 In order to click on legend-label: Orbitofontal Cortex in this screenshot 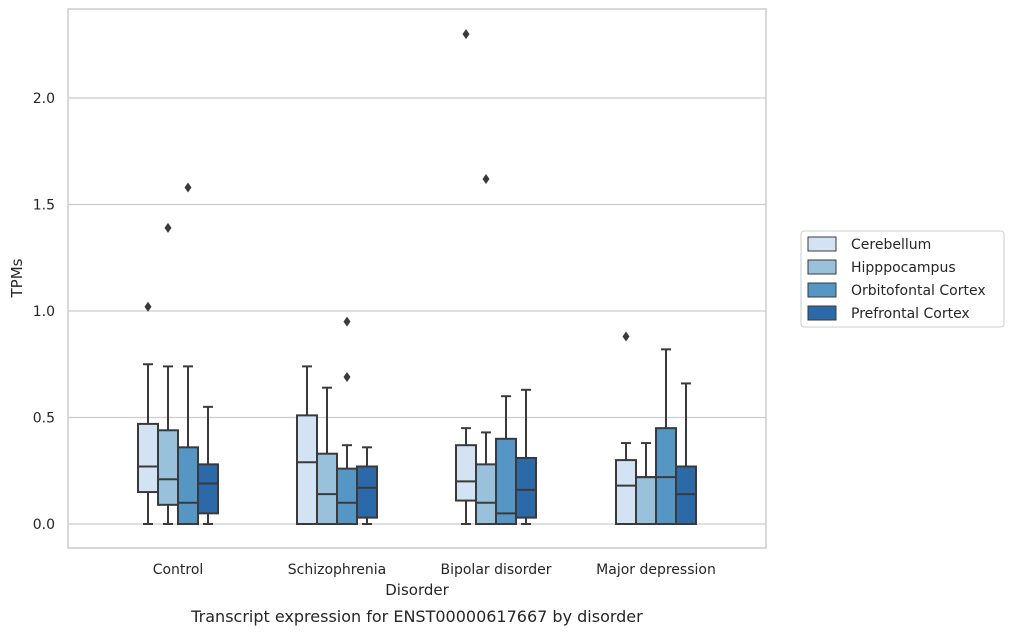, I will do `click(918, 291)`.